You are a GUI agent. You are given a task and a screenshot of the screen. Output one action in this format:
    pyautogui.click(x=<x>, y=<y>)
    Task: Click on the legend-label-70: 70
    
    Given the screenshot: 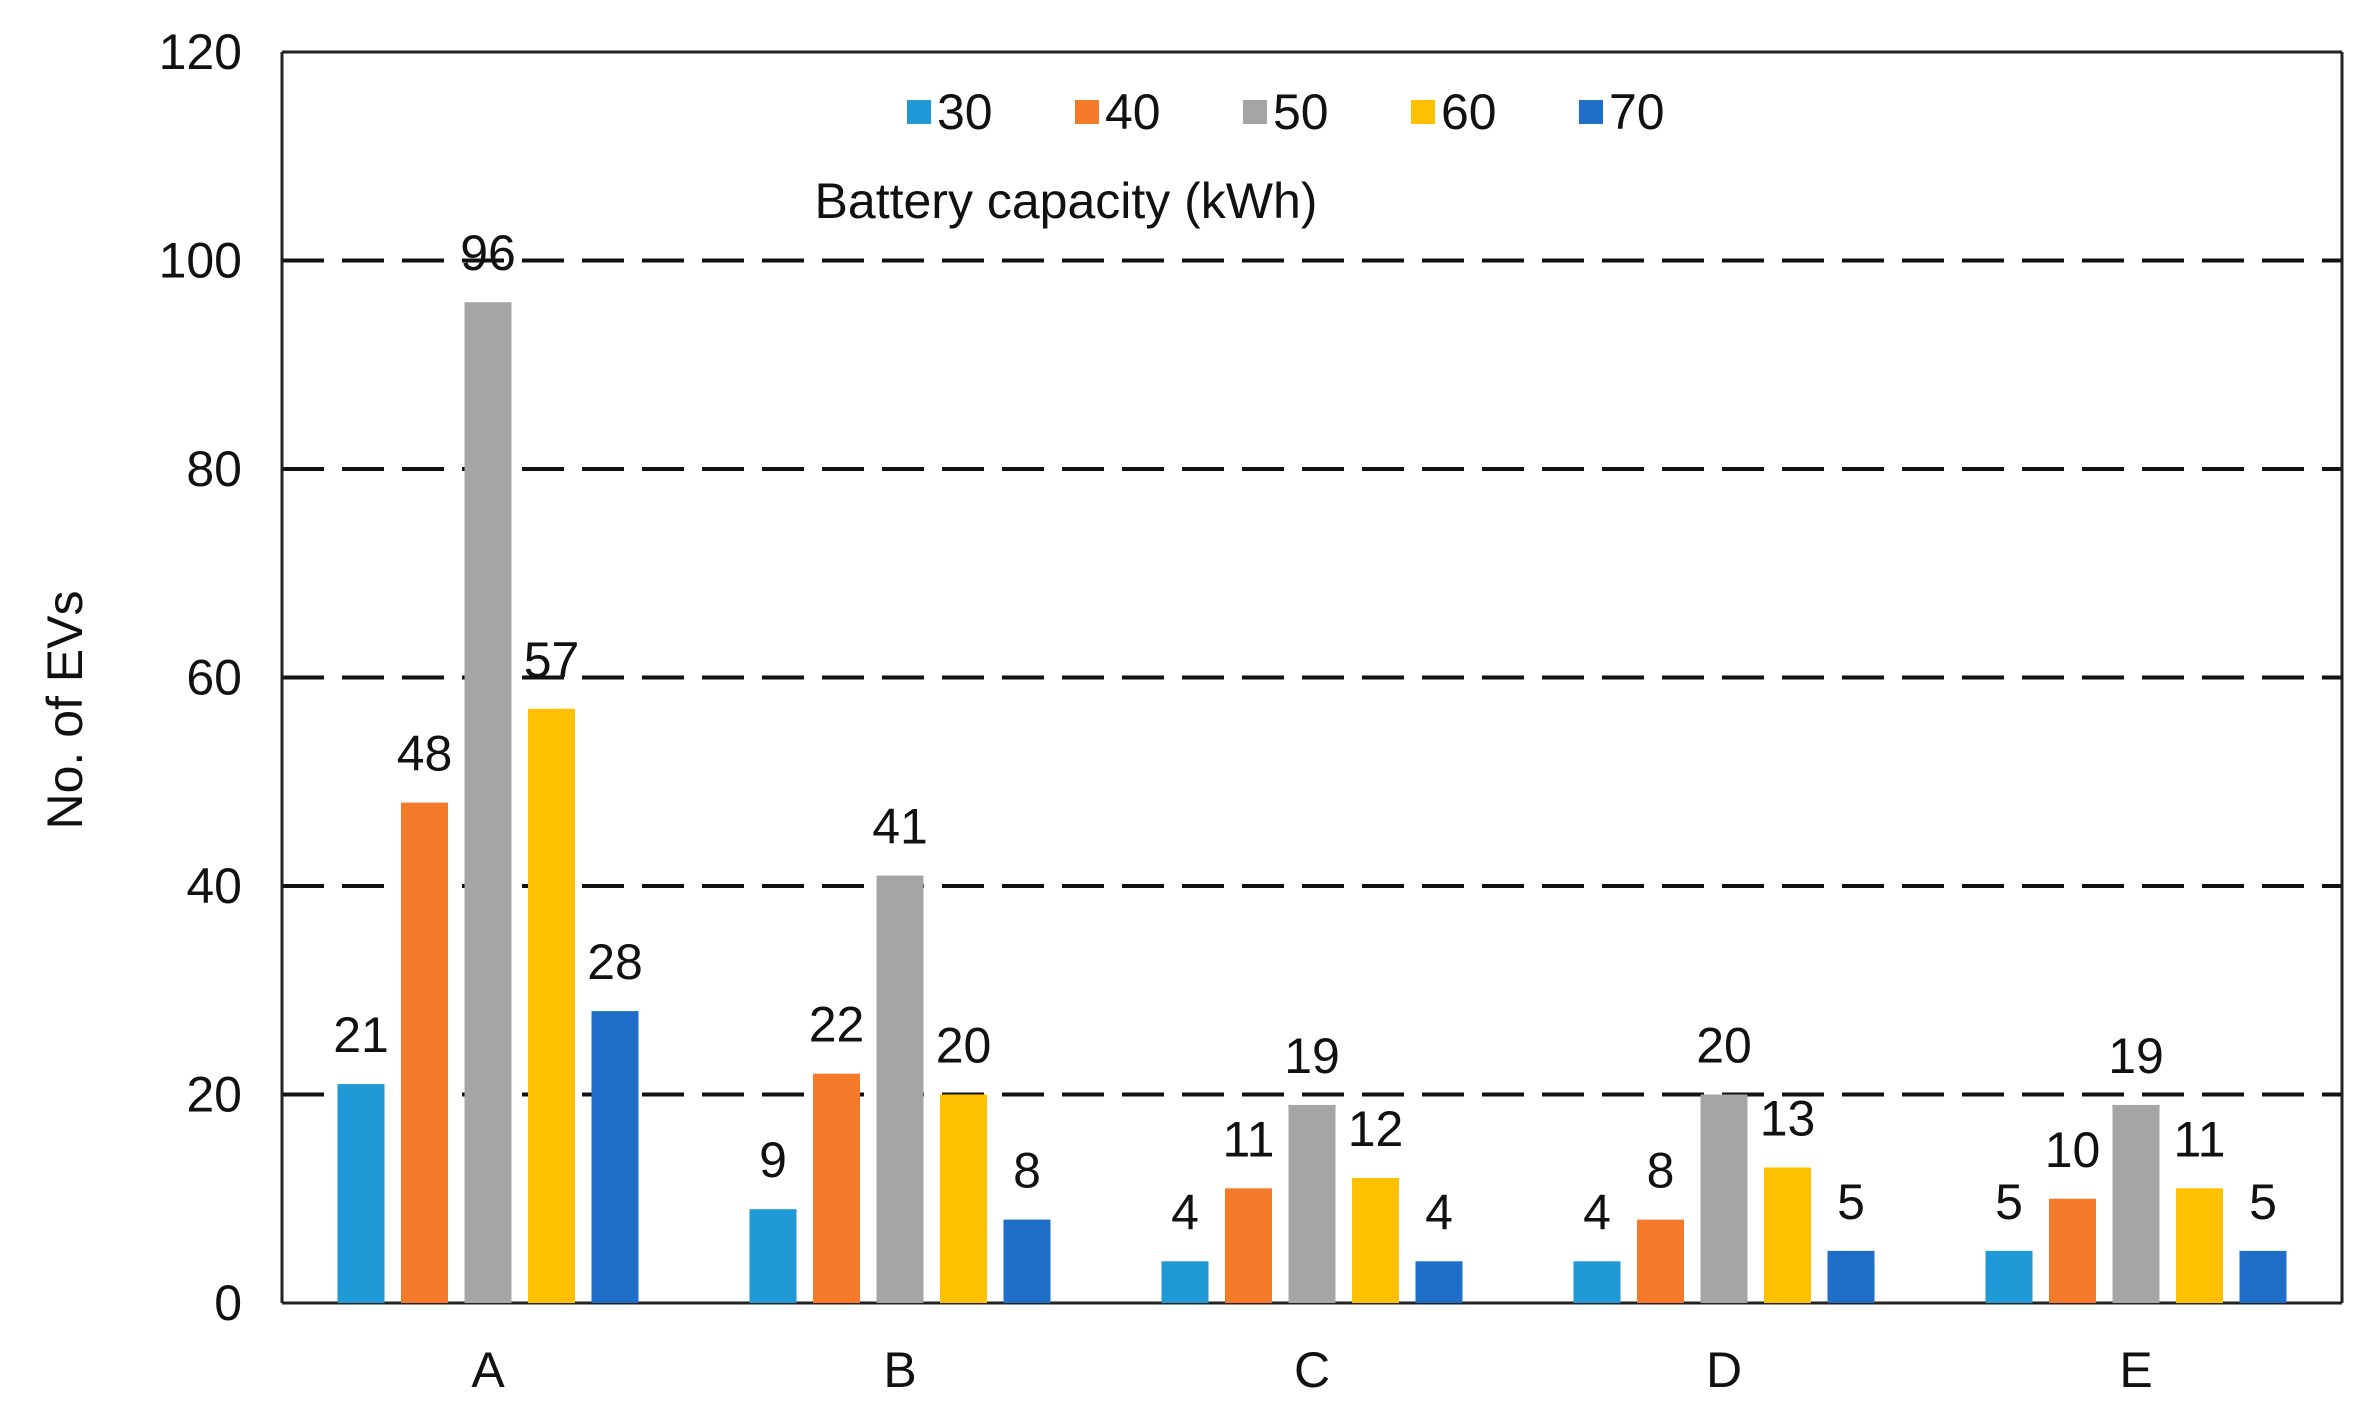 What is the action you would take?
    pyautogui.click(x=1637, y=112)
    